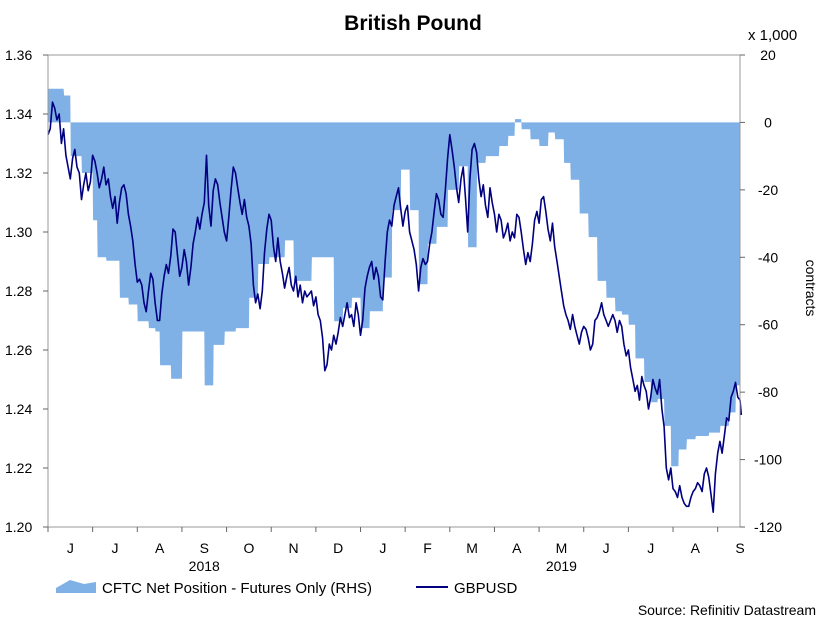 The width and height of the screenshot is (826, 620). Describe the element at coordinates (768, 122) in the screenshot. I see `right-tick-label: 0` at that location.